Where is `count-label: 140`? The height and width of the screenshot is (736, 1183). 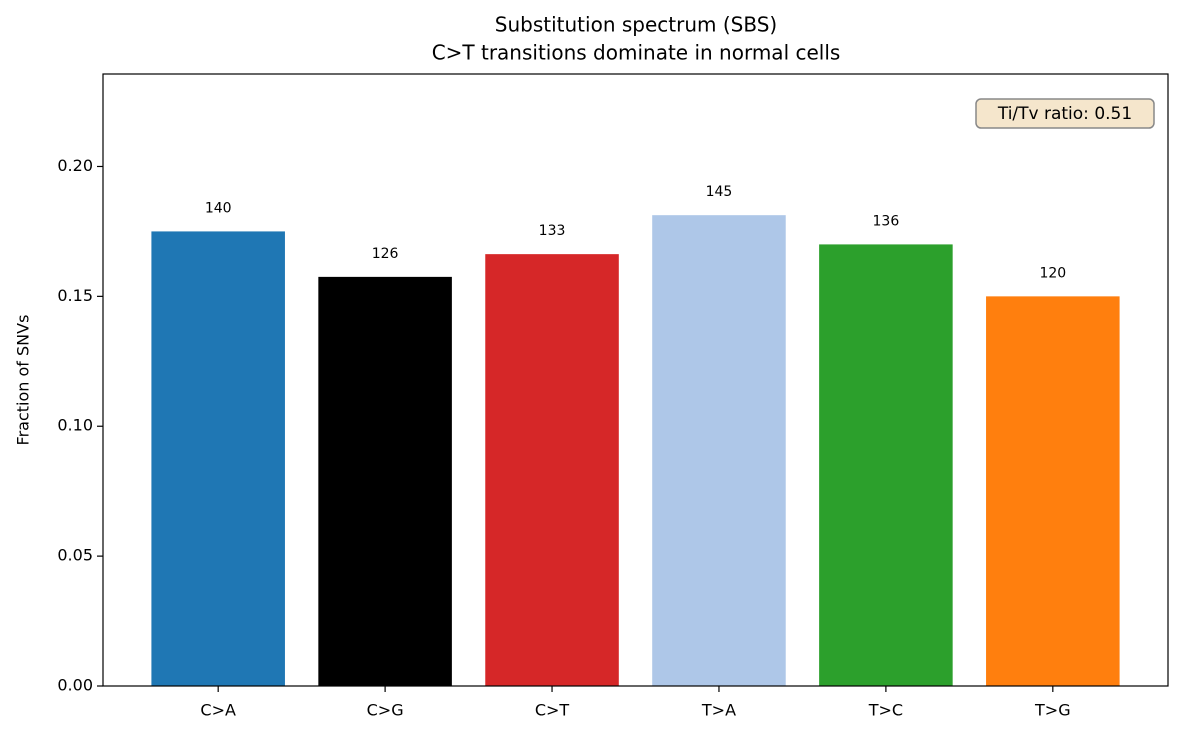
count-label: 140 is located at coordinates (218, 208).